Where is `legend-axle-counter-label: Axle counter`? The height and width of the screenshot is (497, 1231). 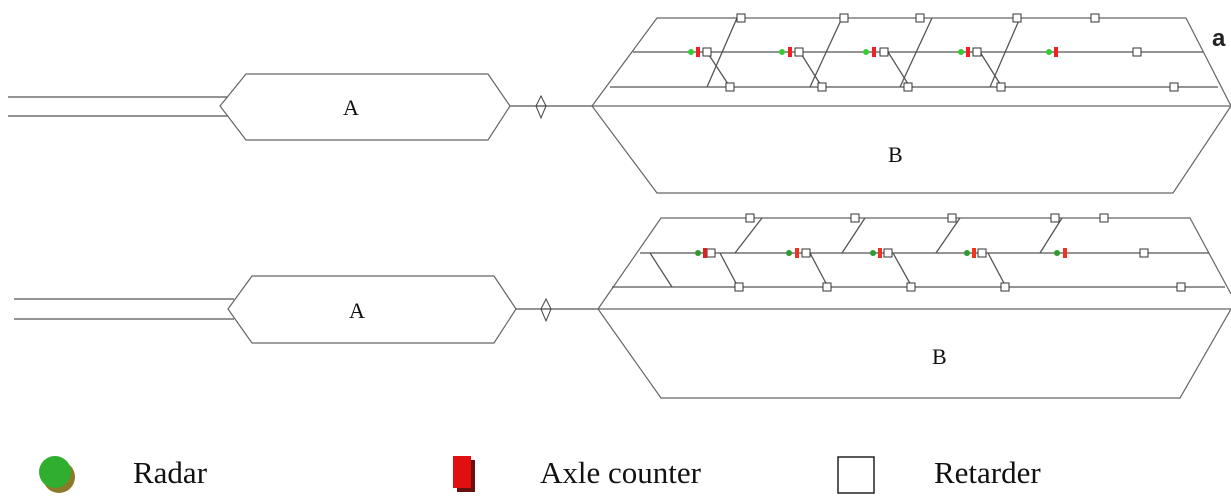 legend-axle-counter-label: Axle counter is located at coordinates (621, 472).